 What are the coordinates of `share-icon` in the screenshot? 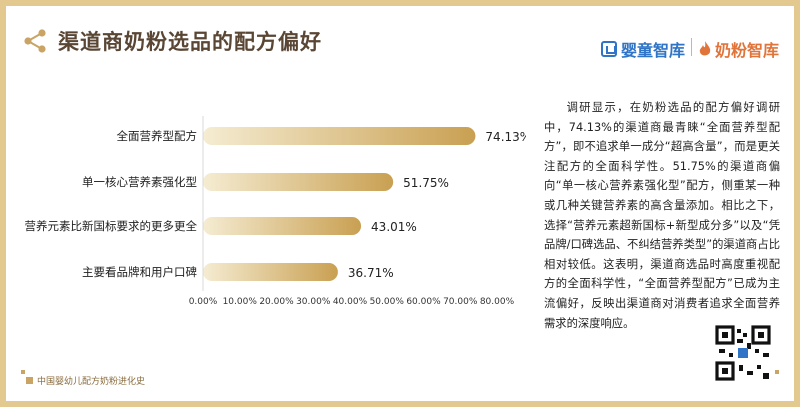 It's located at (35, 41).